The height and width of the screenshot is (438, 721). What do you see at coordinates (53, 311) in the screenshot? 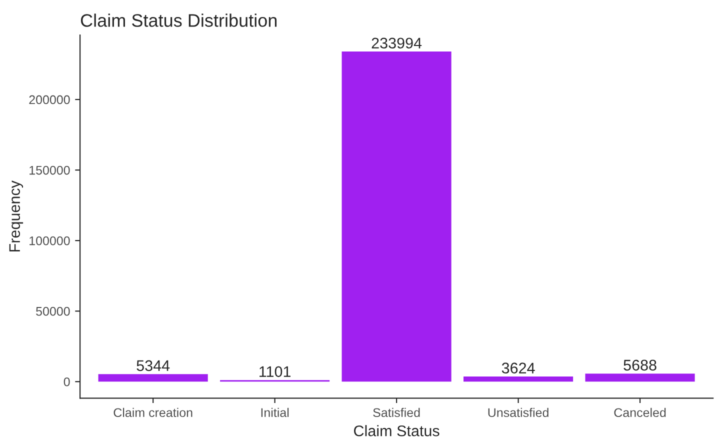
I see `y-tick-label: 50000` at bounding box center [53, 311].